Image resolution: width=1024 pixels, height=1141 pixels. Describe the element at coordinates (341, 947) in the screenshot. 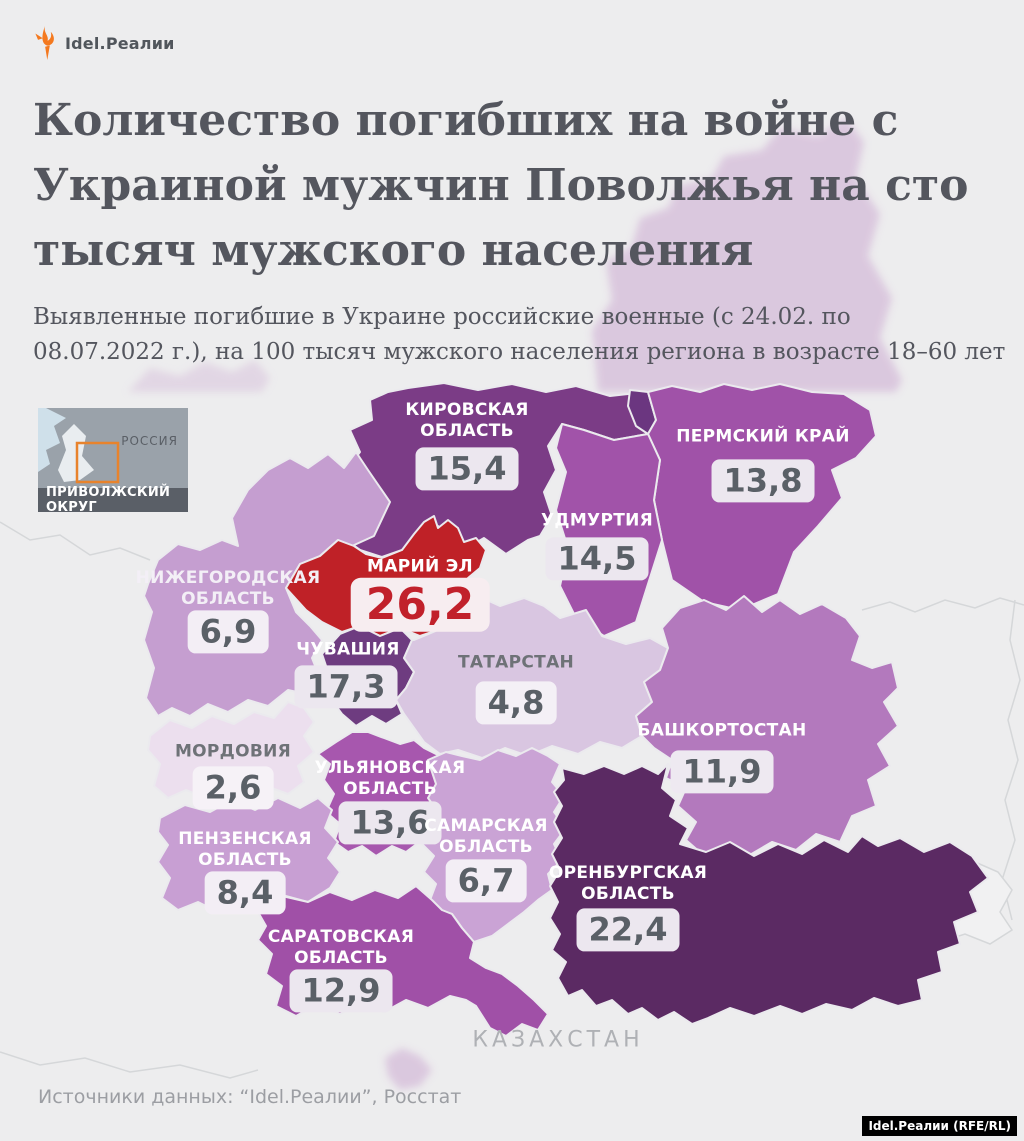

I see `region-label-saratov: САРАТОВСКАЯ ОБЛАСТЬ` at that location.